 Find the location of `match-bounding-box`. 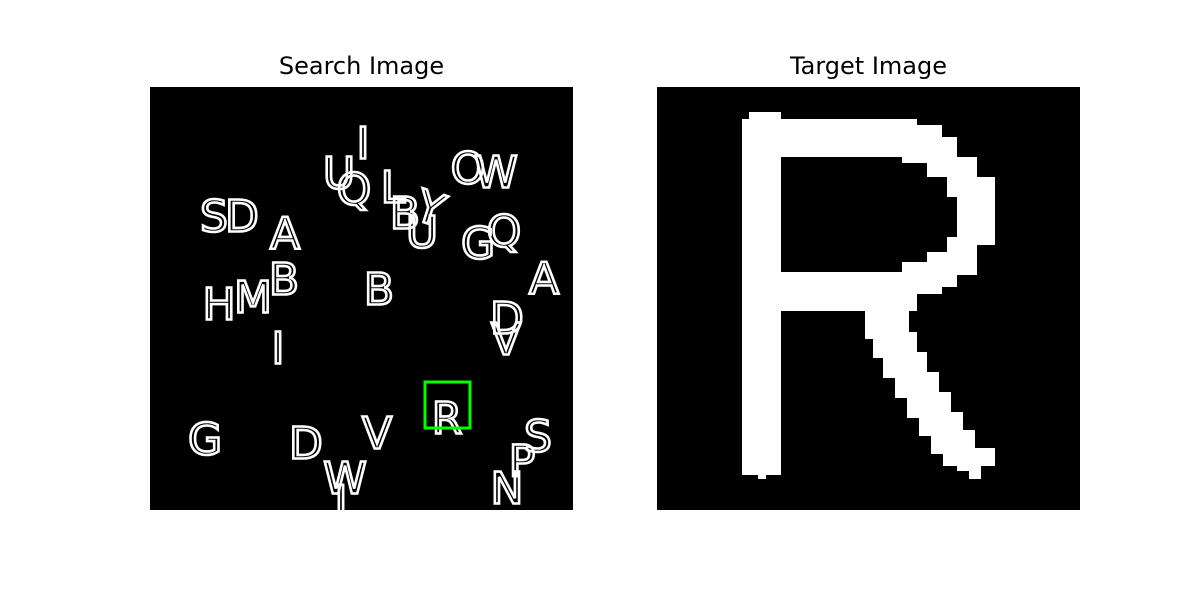

match-bounding-box is located at coordinates (447, 405).